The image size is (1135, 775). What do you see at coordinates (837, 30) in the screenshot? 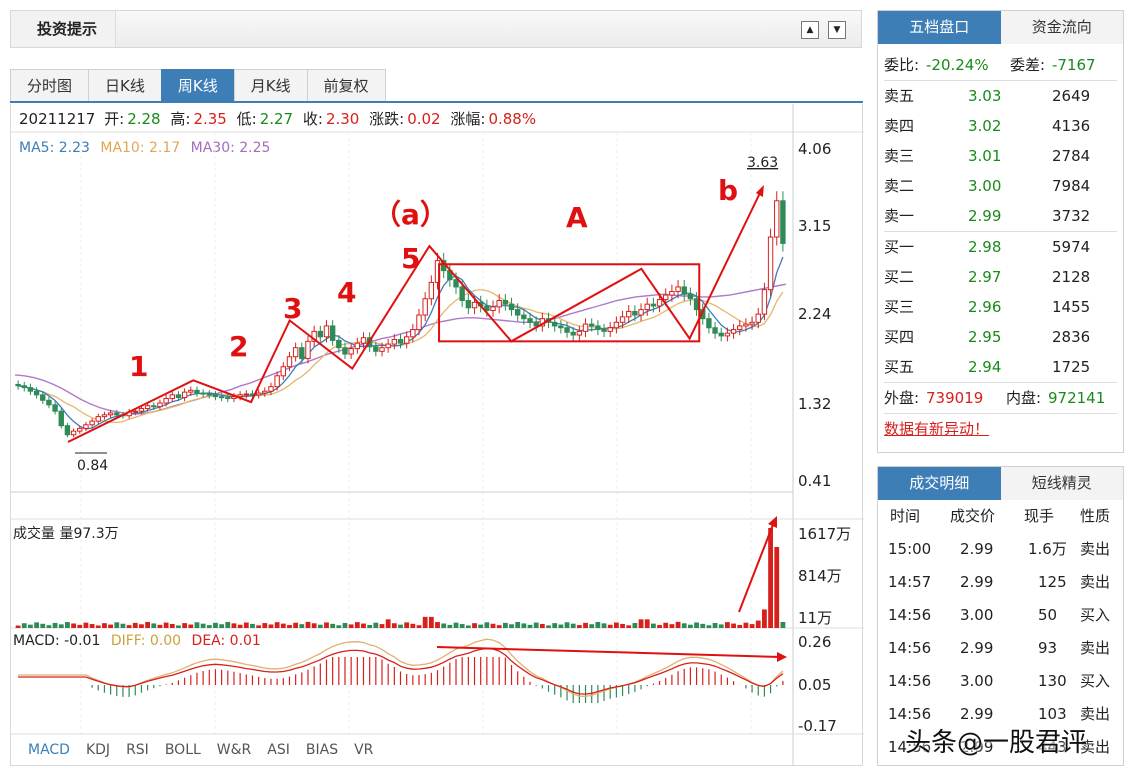
I see `scroll-down-button: ▼` at bounding box center [837, 30].